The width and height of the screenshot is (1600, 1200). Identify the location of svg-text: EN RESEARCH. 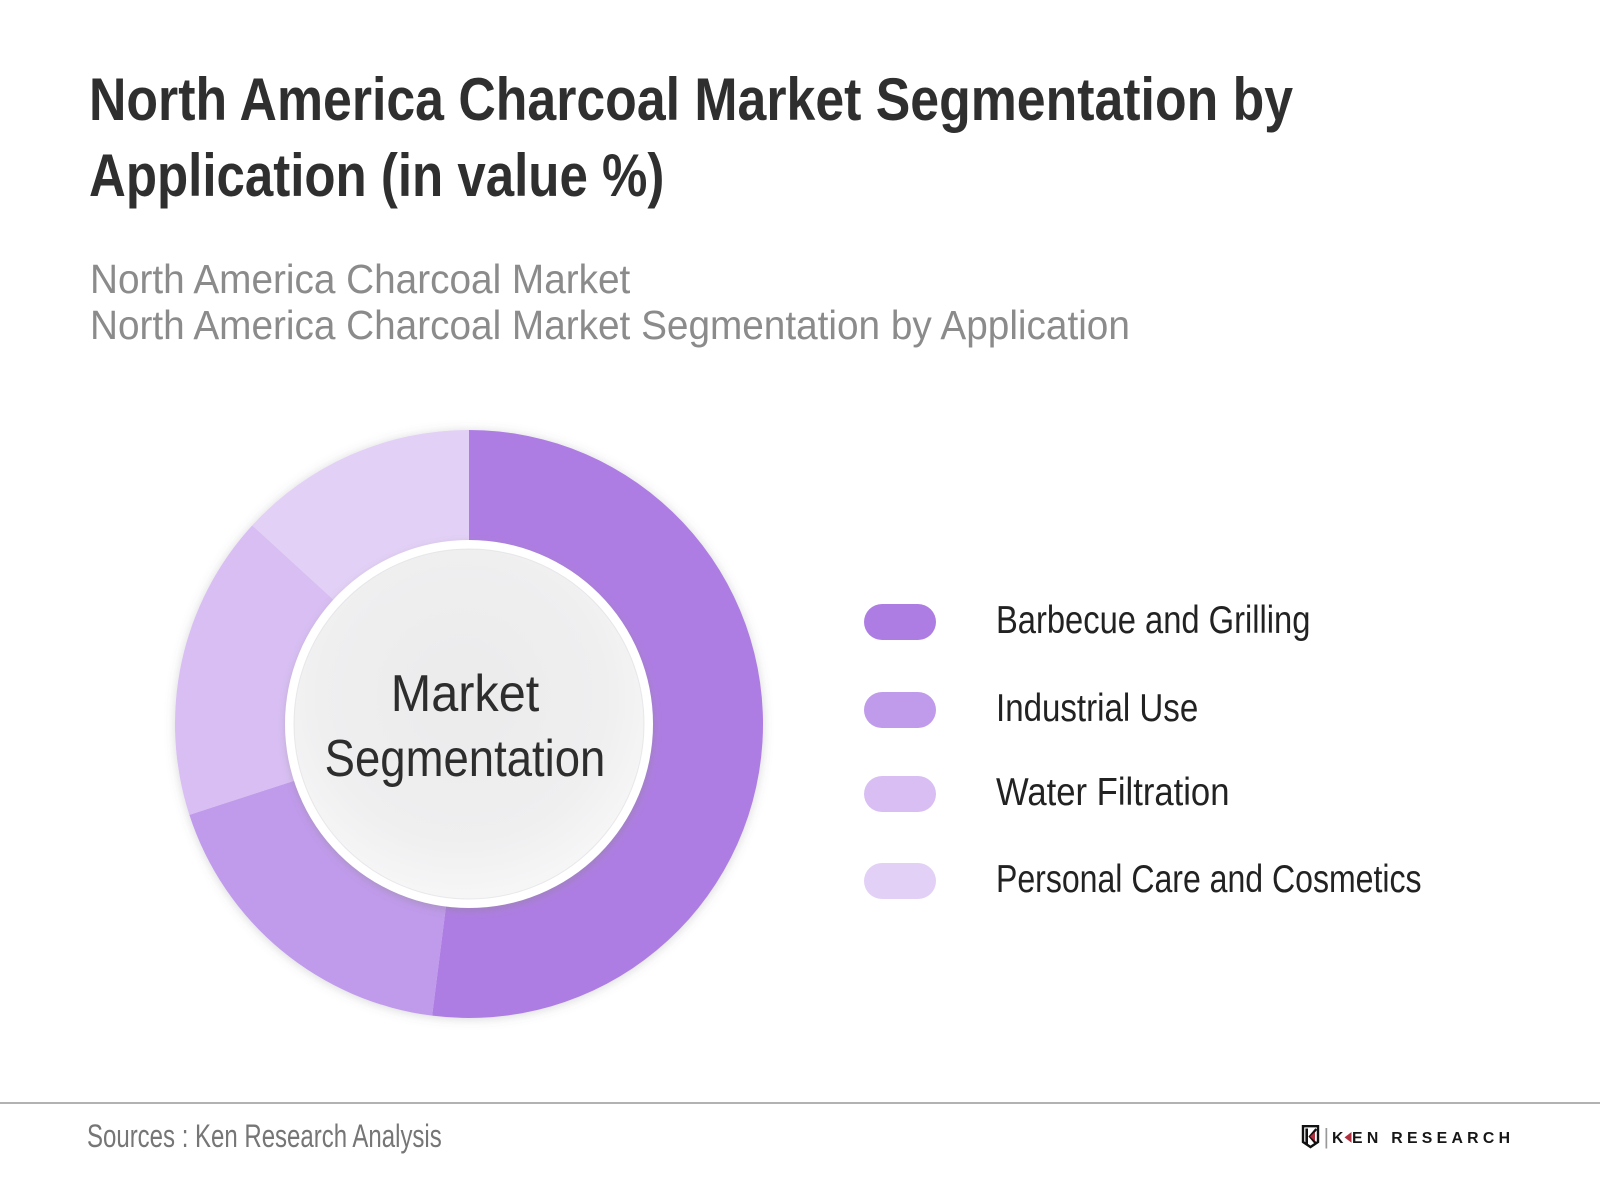
(1433, 1138).